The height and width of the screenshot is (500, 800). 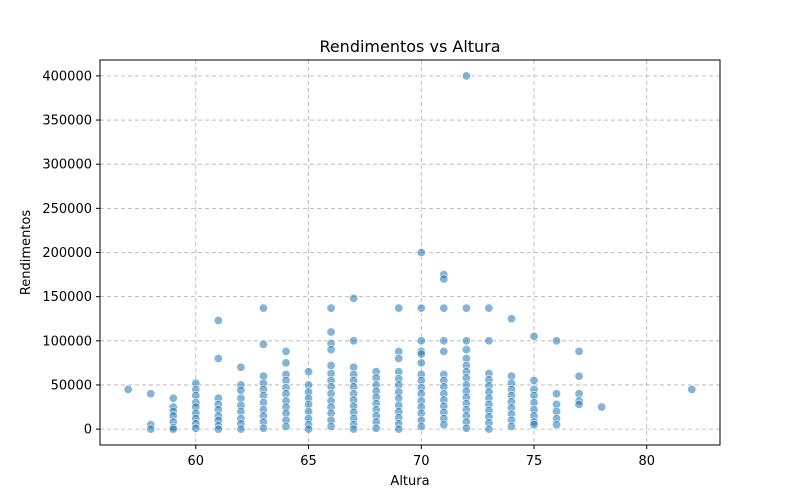 I want to click on y-tick-label: 50000, so click(x=71, y=385).